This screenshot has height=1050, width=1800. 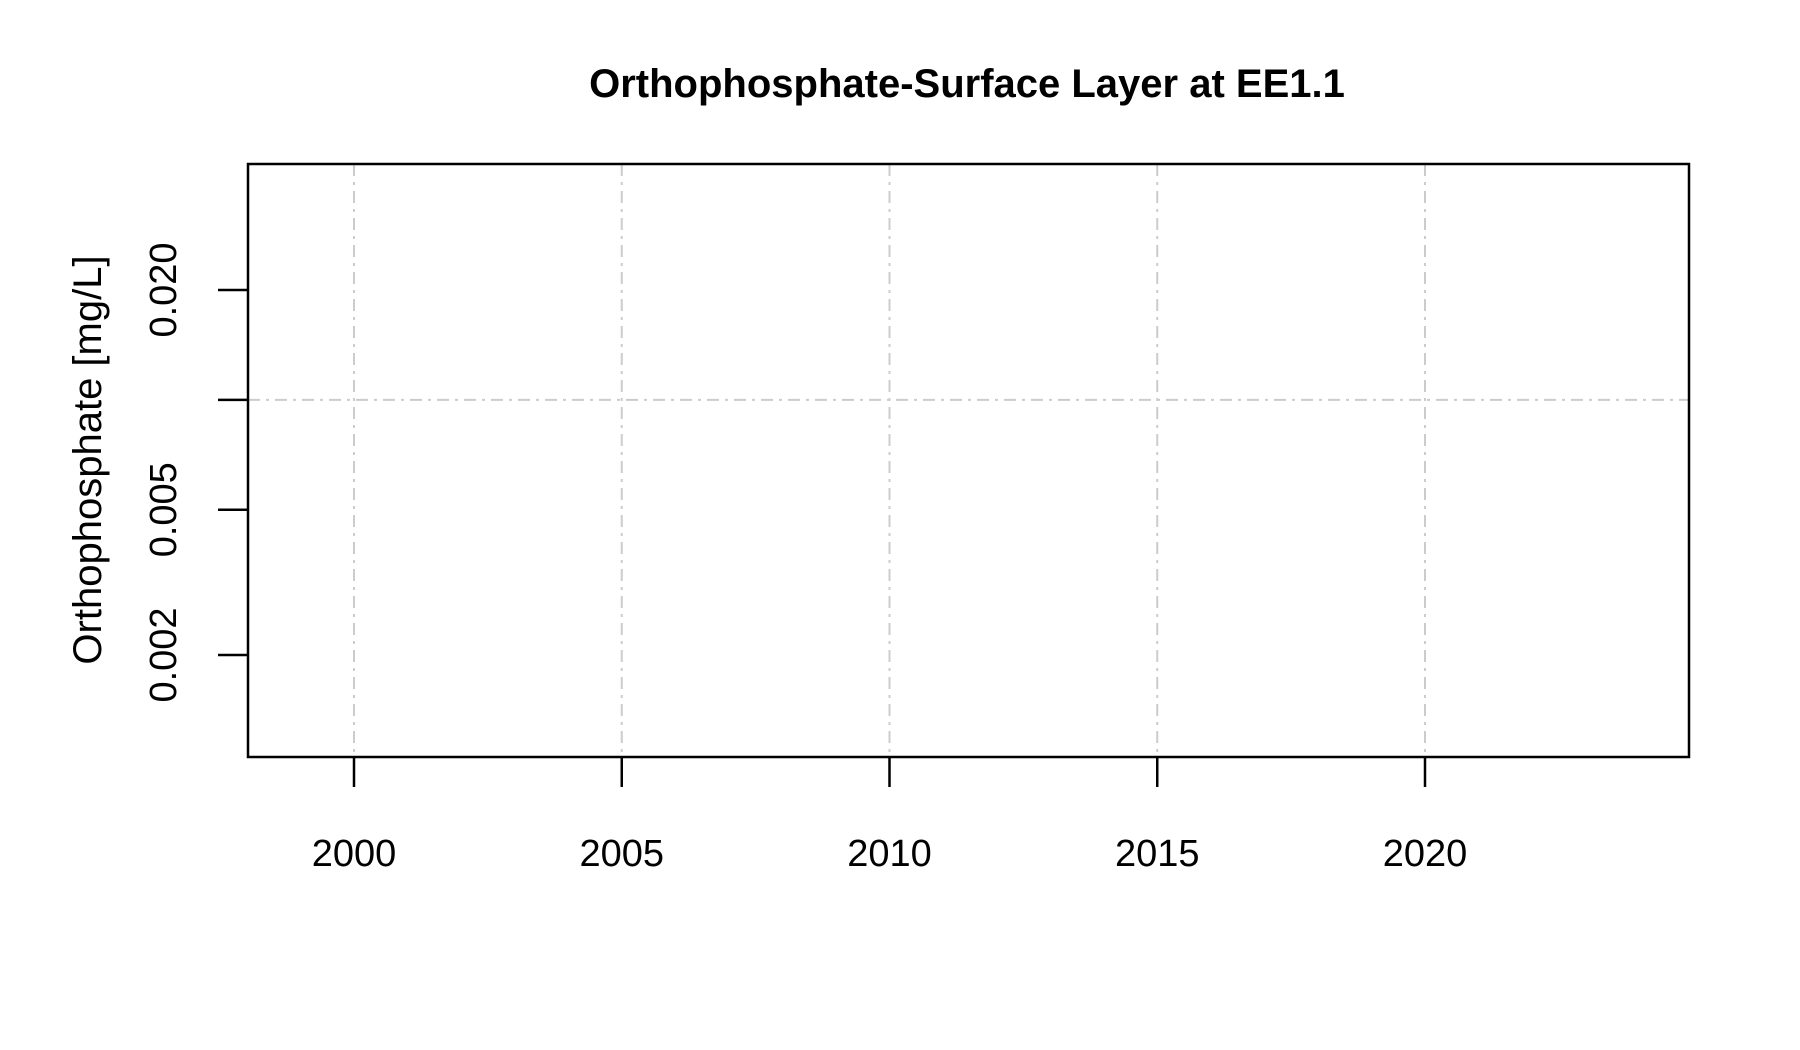 I want to click on y-tick-label: 0.005, so click(x=164, y=509).